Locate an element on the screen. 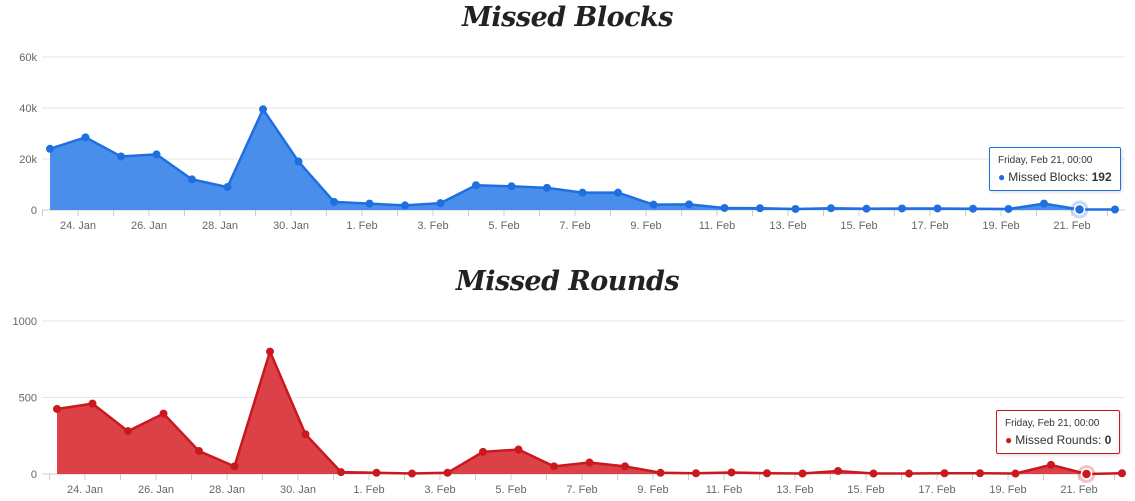 The height and width of the screenshot is (501, 1135). y-tick-label: 40k is located at coordinates (28, 109).